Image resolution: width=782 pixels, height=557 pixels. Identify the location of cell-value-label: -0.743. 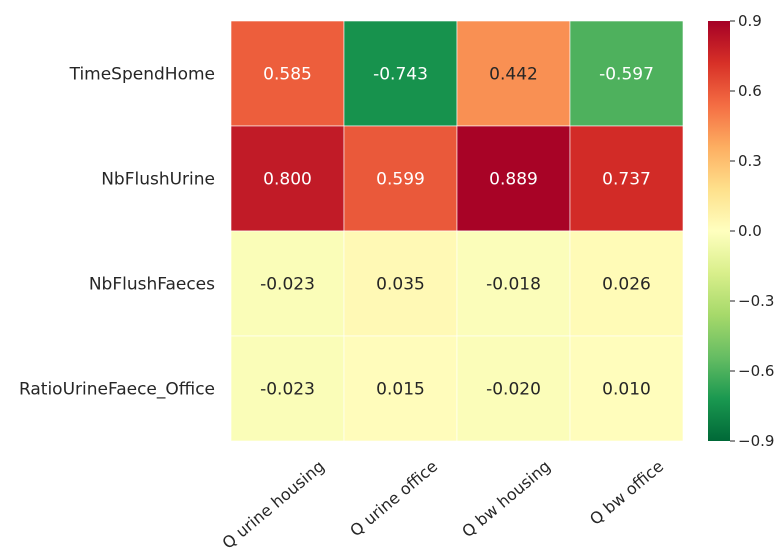
(400, 75).